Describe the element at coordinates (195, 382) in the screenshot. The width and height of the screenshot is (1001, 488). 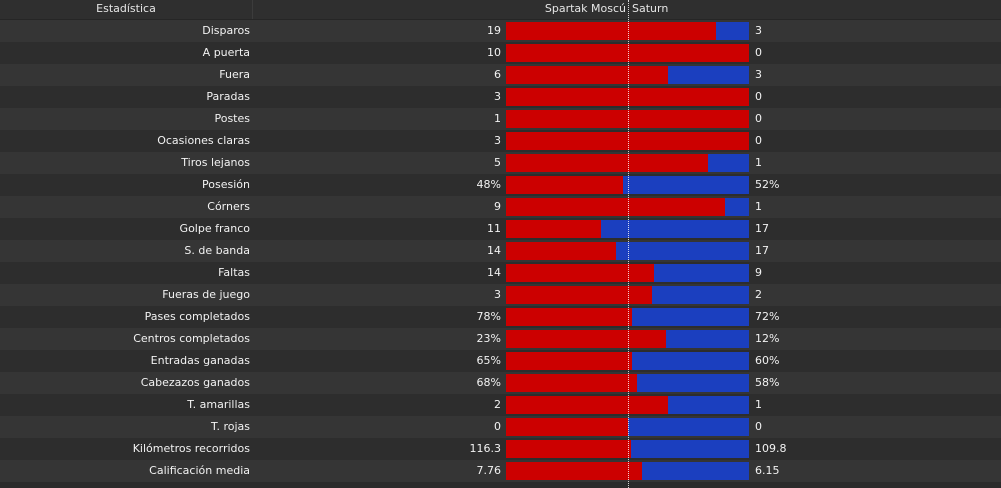
I see `stat-label: Cabezazos ganados` at that location.